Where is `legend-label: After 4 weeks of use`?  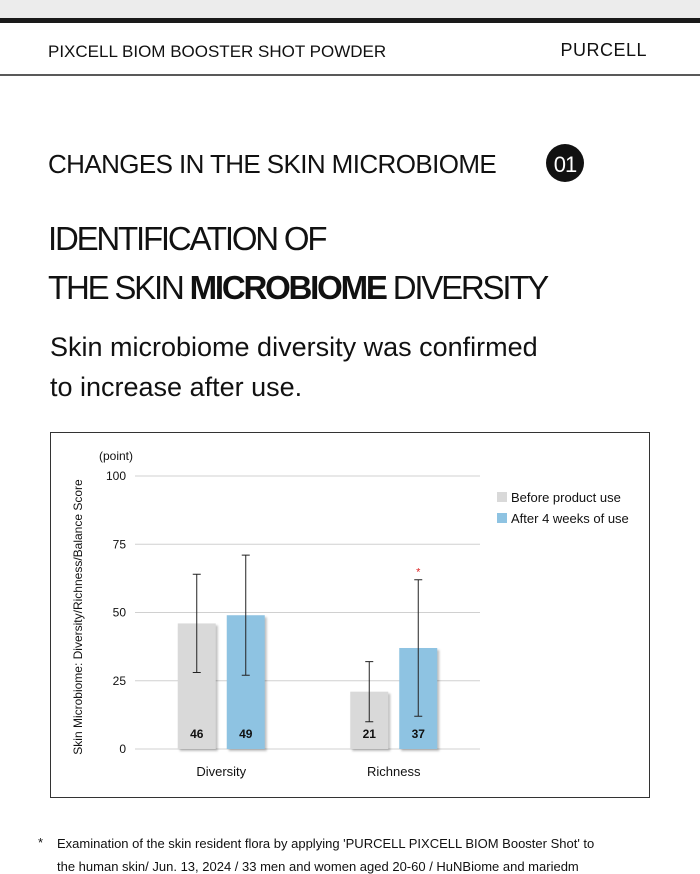
legend-label: After 4 weeks of use is located at coordinates (570, 518).